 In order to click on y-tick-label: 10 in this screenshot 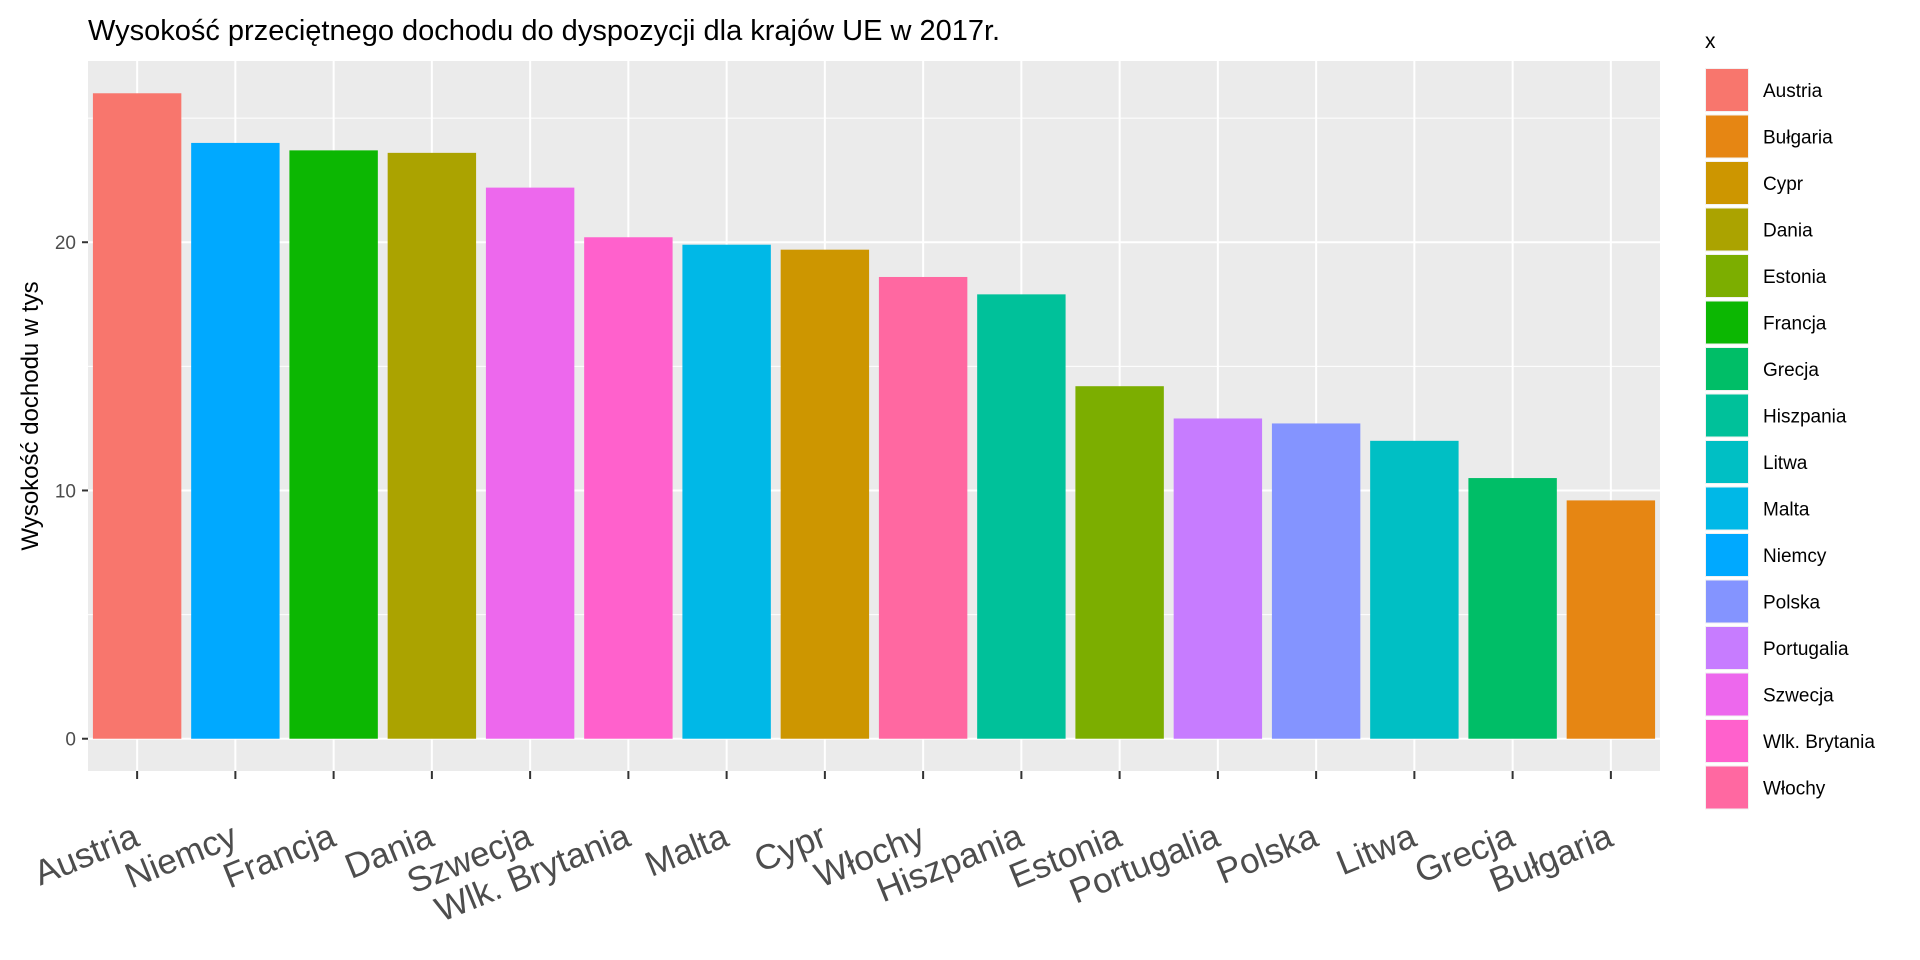, I will do `click(65, 491)`.